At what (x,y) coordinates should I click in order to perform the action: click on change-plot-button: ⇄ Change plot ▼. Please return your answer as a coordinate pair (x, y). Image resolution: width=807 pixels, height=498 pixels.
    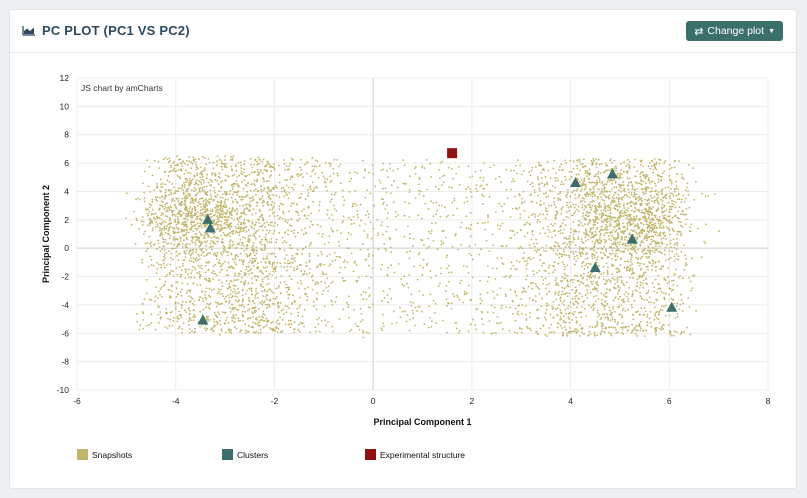
    Looking at the image, I should click on (734, 31).